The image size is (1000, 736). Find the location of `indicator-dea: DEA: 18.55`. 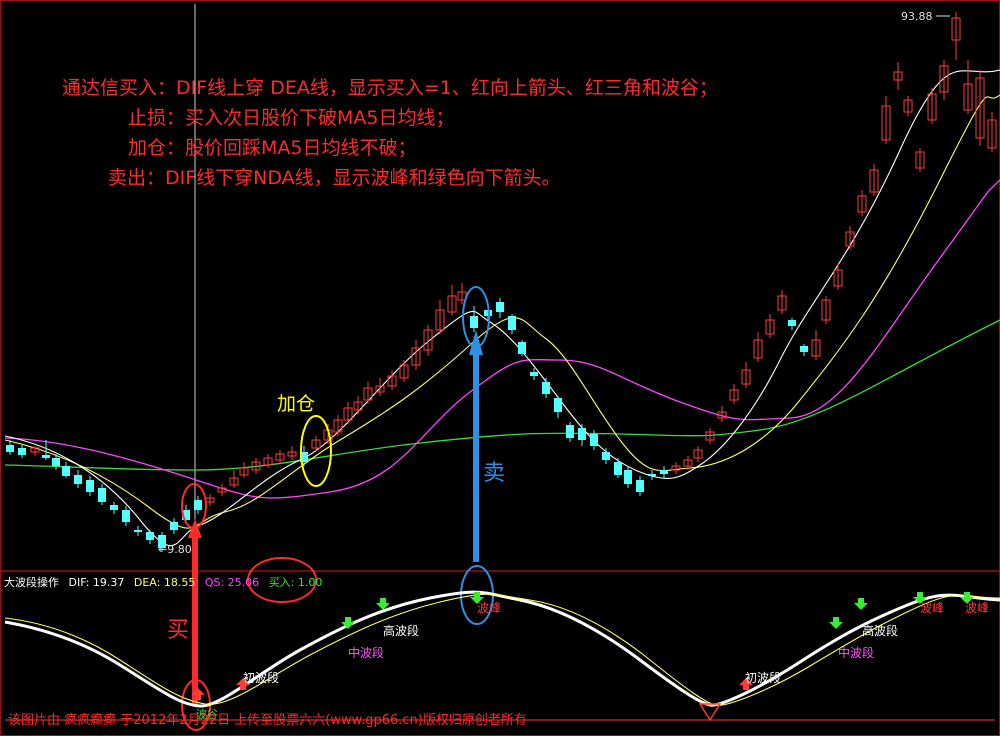

indicator-dea: DEA: 18.55 is located at coordinates (164, 582).